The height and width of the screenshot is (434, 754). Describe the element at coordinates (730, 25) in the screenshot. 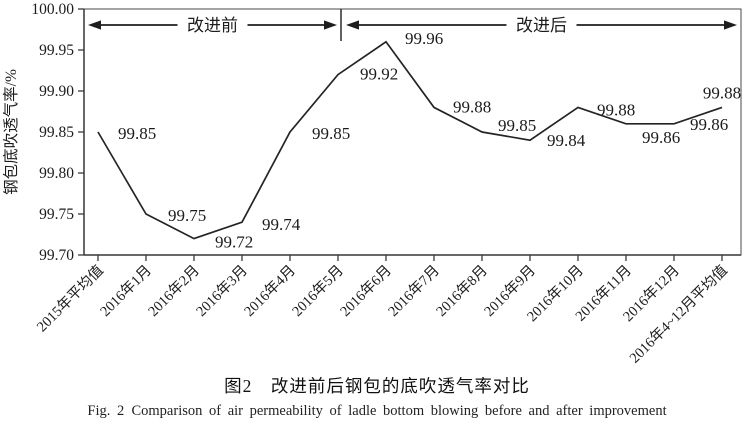

I see `annotation-after-right-arrowhead` at that location.